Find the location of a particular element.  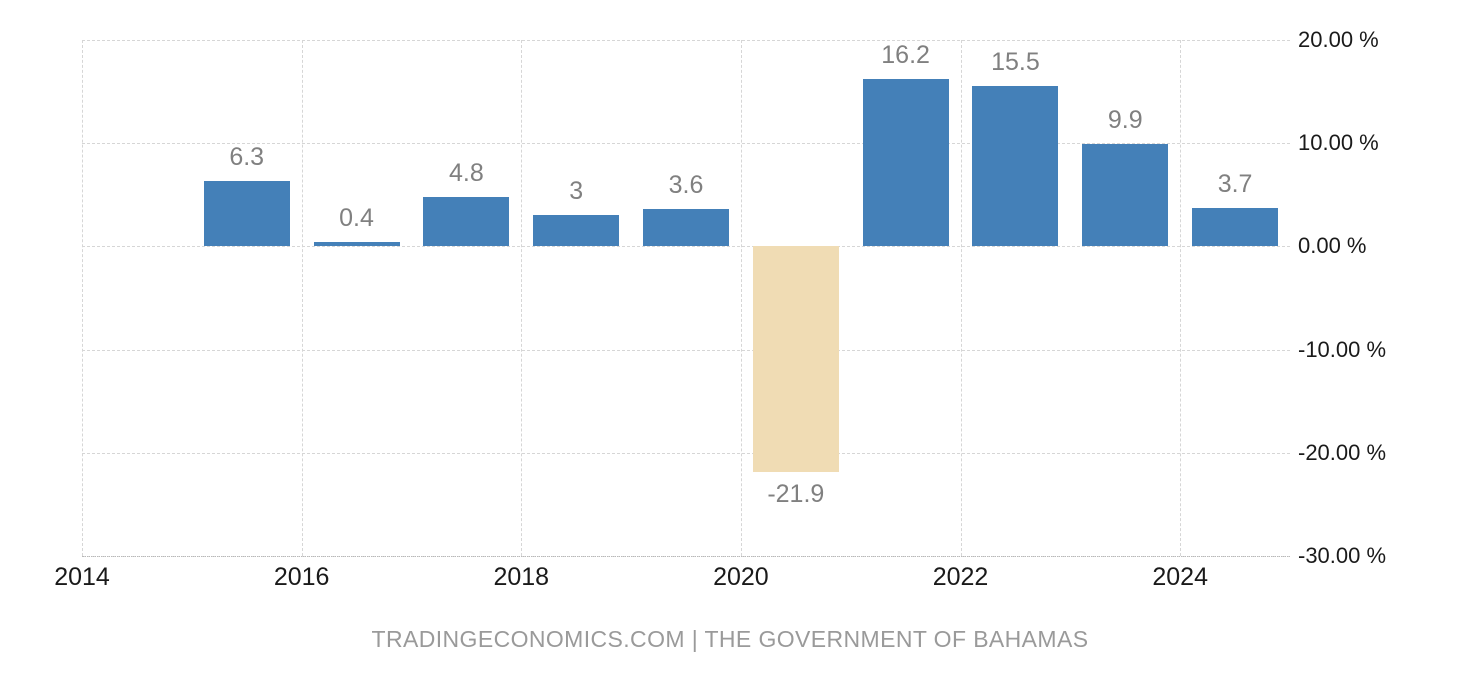

y-axis-tick-label: -30.00 % is located at coordinates (1342, 555).